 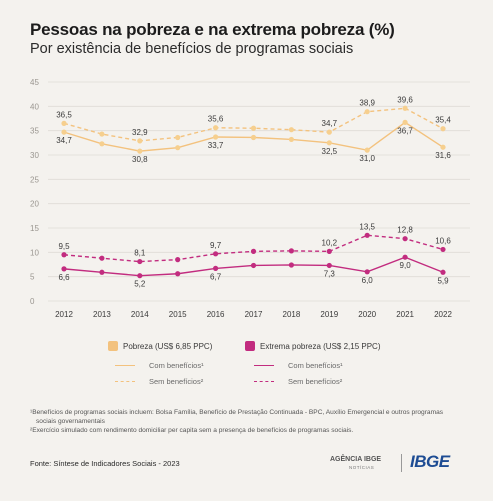 I want to click on x-tick-label: 2019, so click(x=329, y=314).